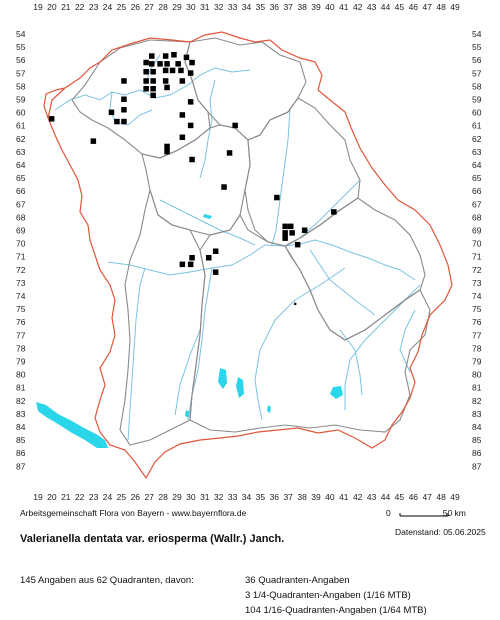  I want to click on x-label-top-48: 48, so click(441, 7).